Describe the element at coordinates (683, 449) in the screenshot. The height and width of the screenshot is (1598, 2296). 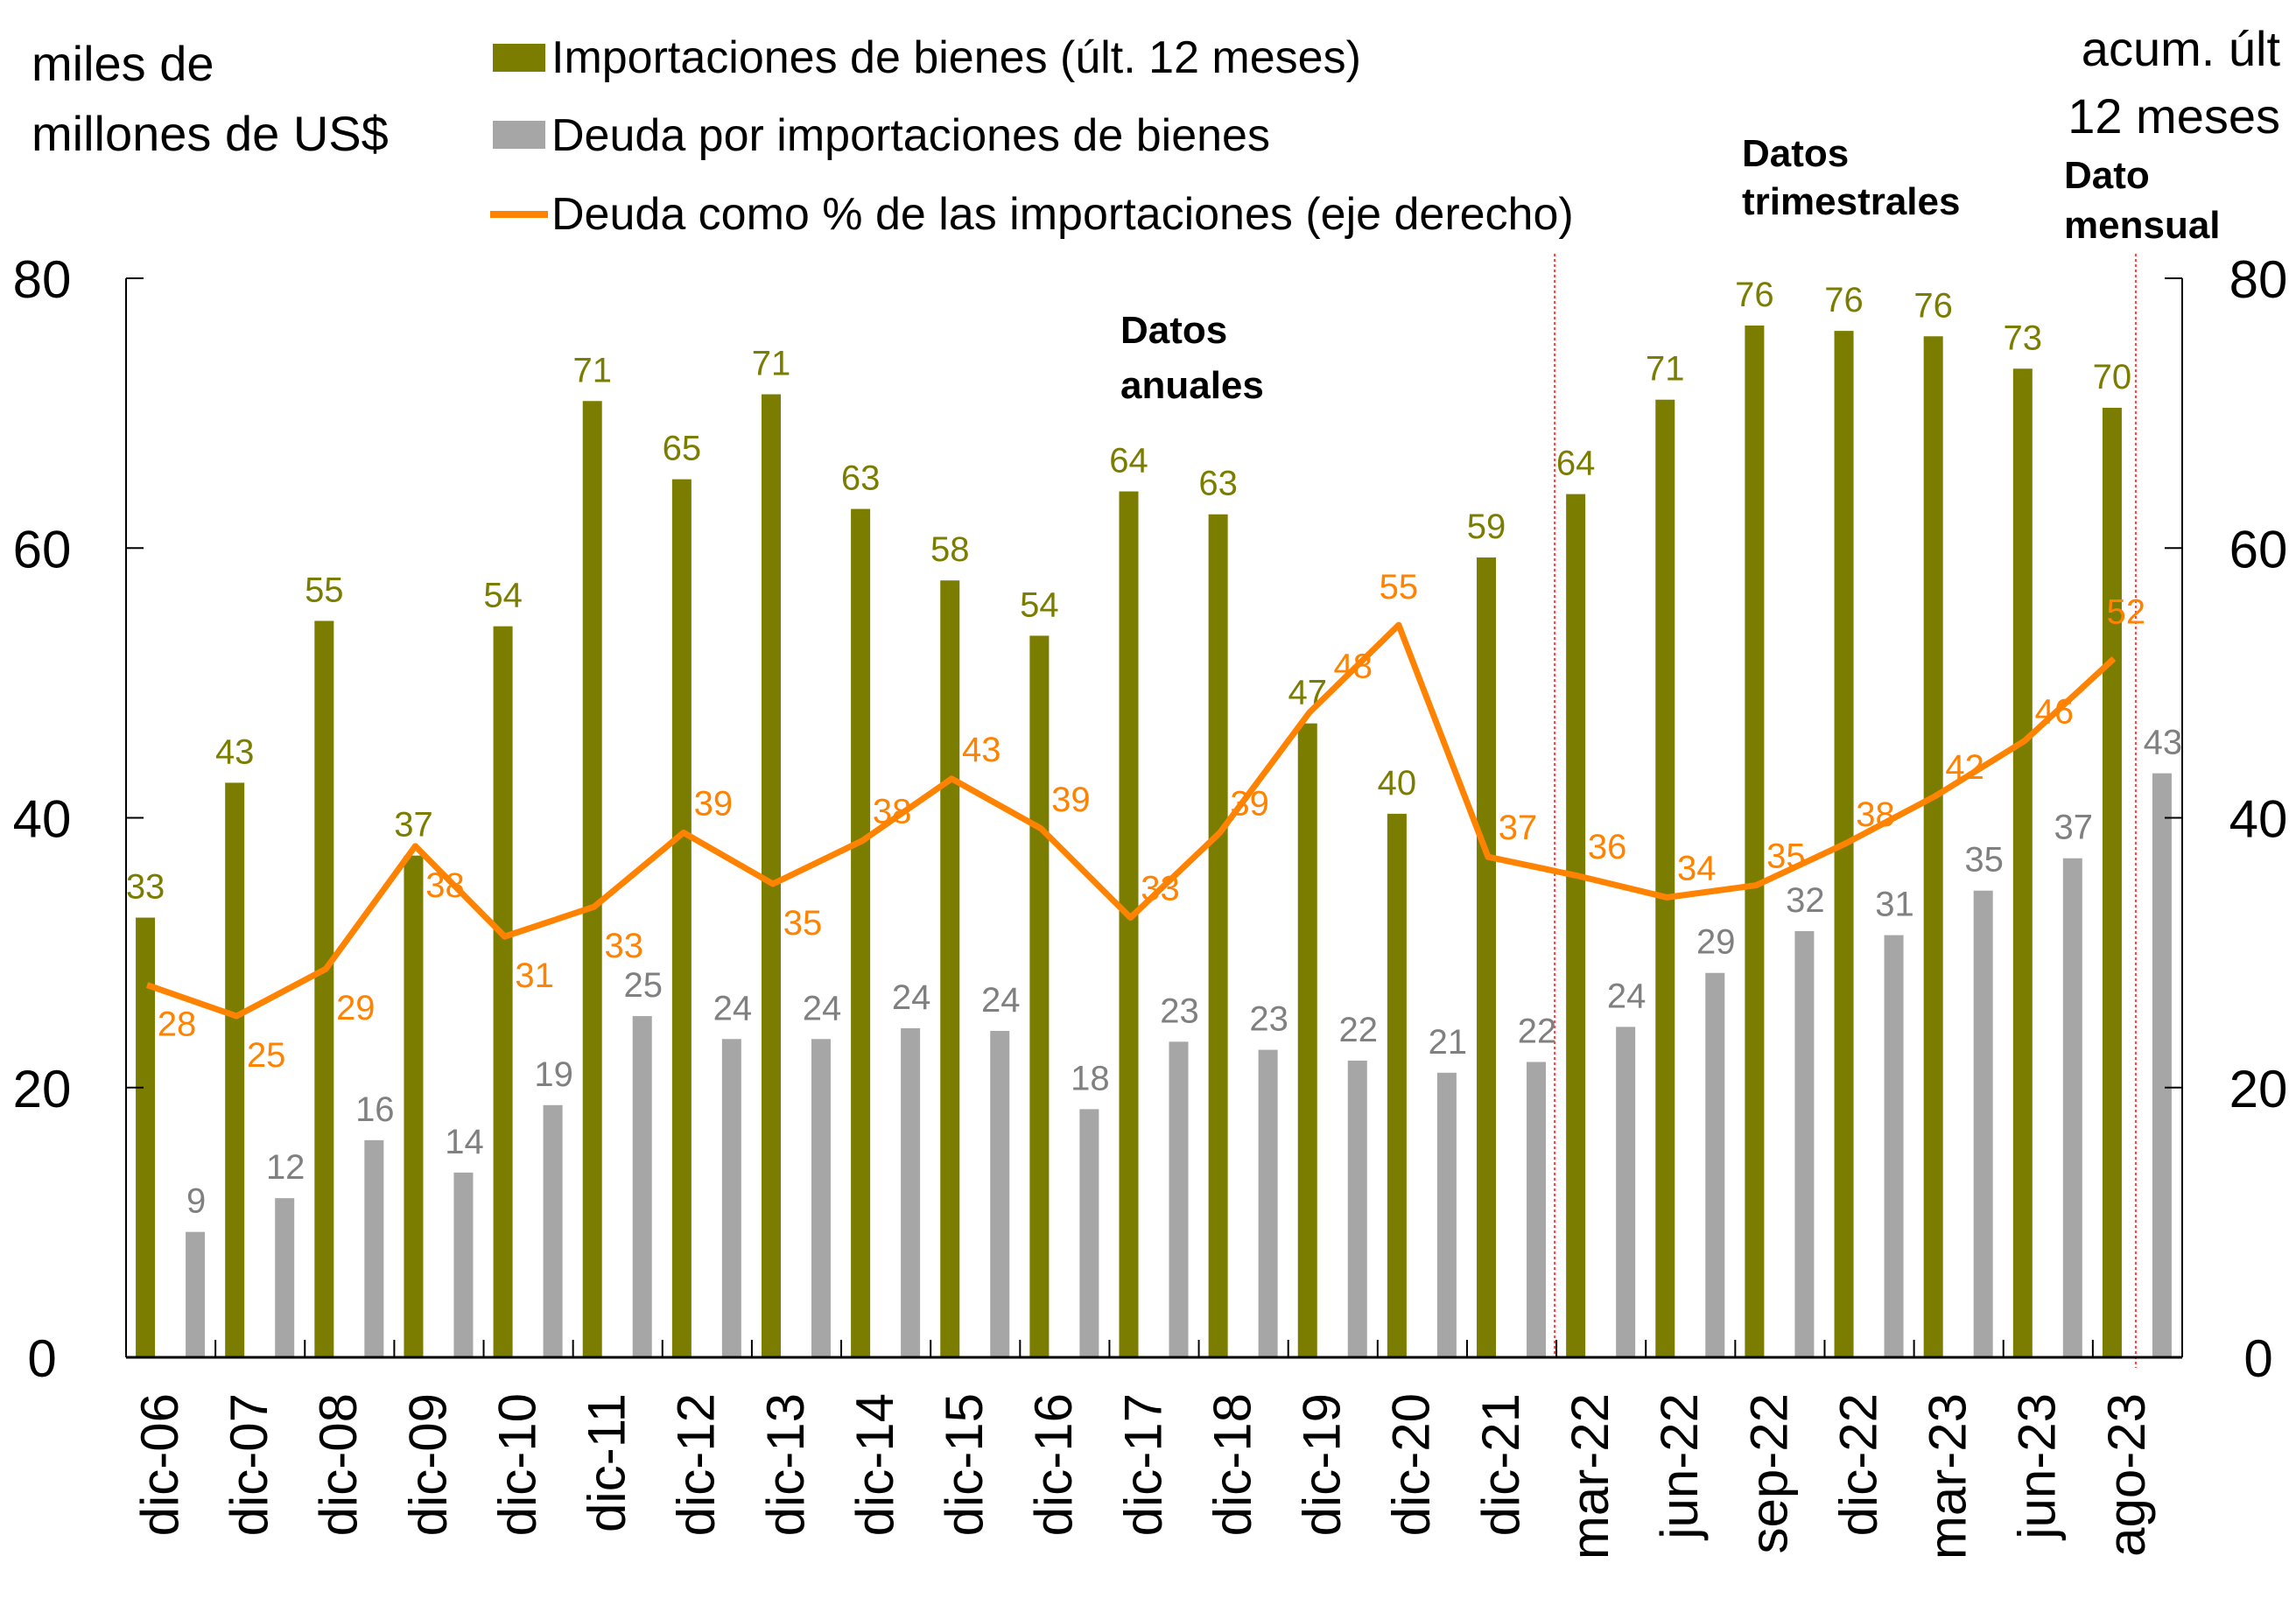
I see `data-label-imports: 65` at that location.